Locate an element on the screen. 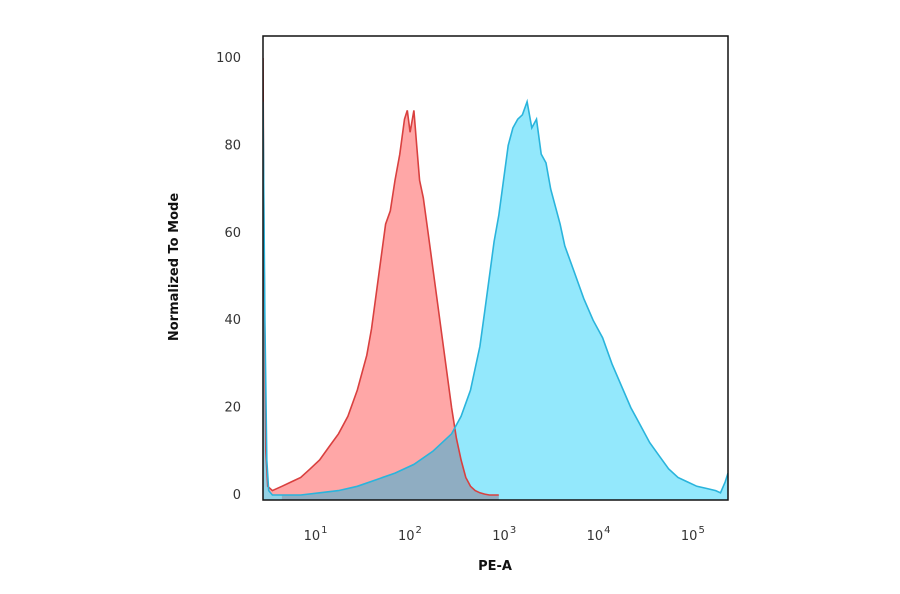  x-tick-label: 10⁵ is located at coordinates (693, 534).